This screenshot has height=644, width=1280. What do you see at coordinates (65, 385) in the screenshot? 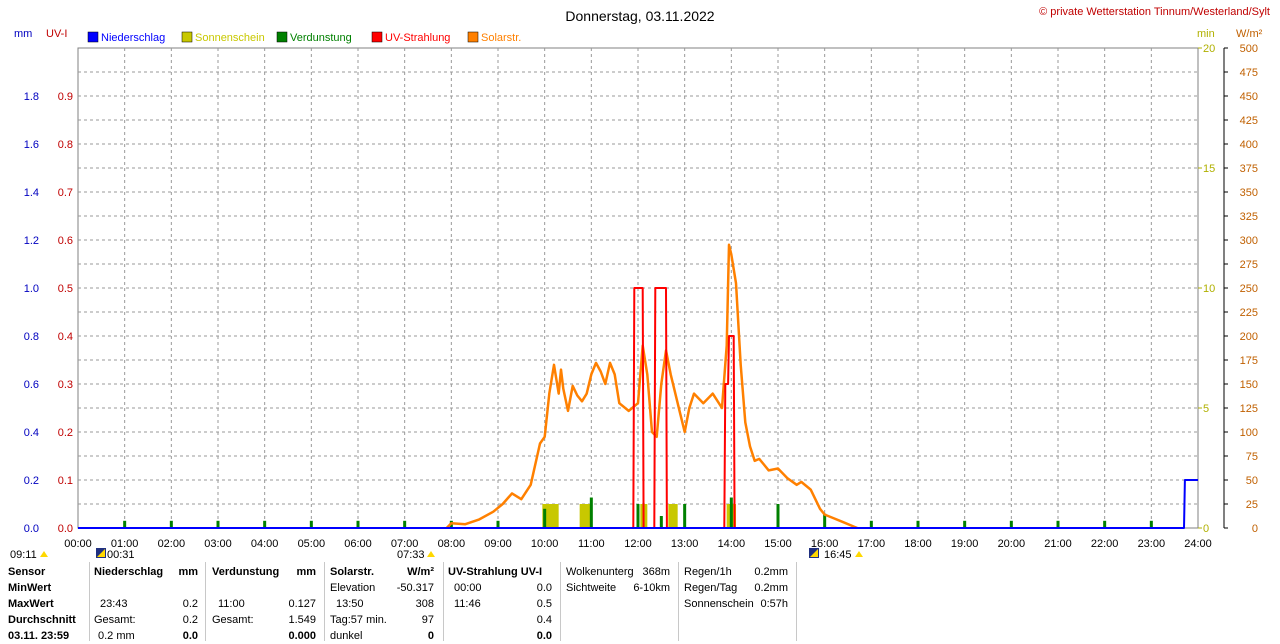
I see `uv-tick-label: 0.3` at bounding box center [65, 385].